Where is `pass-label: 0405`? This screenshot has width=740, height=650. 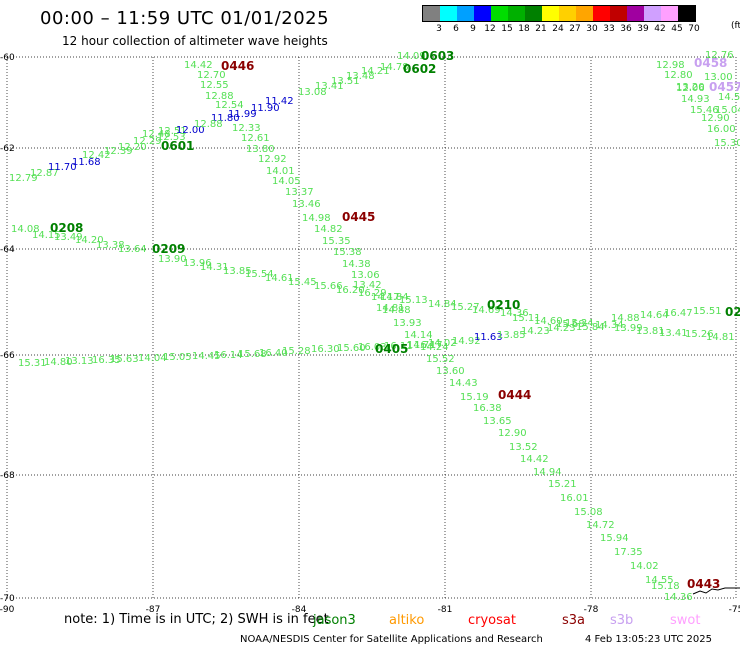 pass-label: 0405 is located at coordinates (391, 349).